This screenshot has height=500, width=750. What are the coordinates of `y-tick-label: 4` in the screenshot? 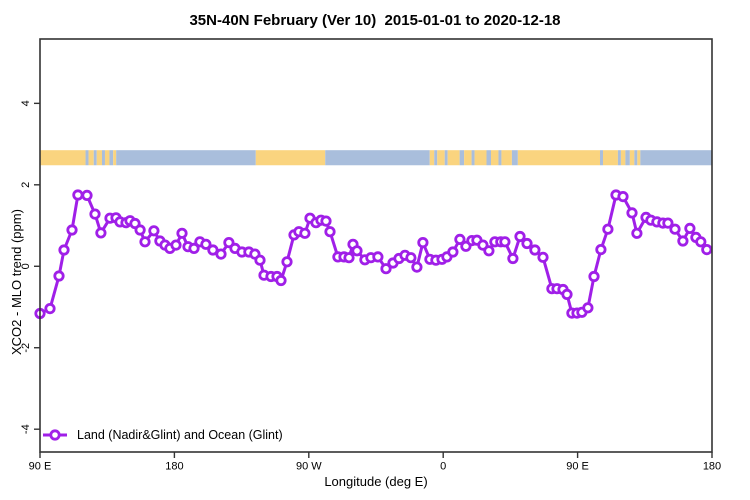 It's located at (26, 103).